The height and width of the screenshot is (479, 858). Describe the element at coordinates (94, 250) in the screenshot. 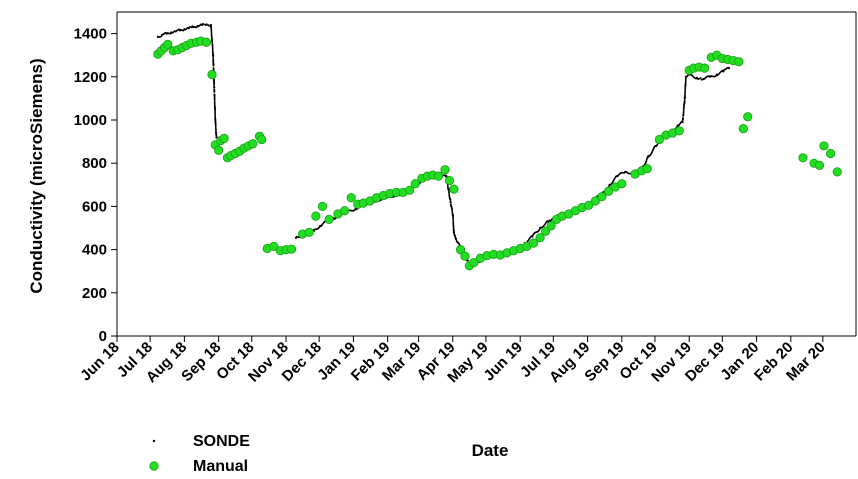

I see `y-tick-label: 400` at that location.